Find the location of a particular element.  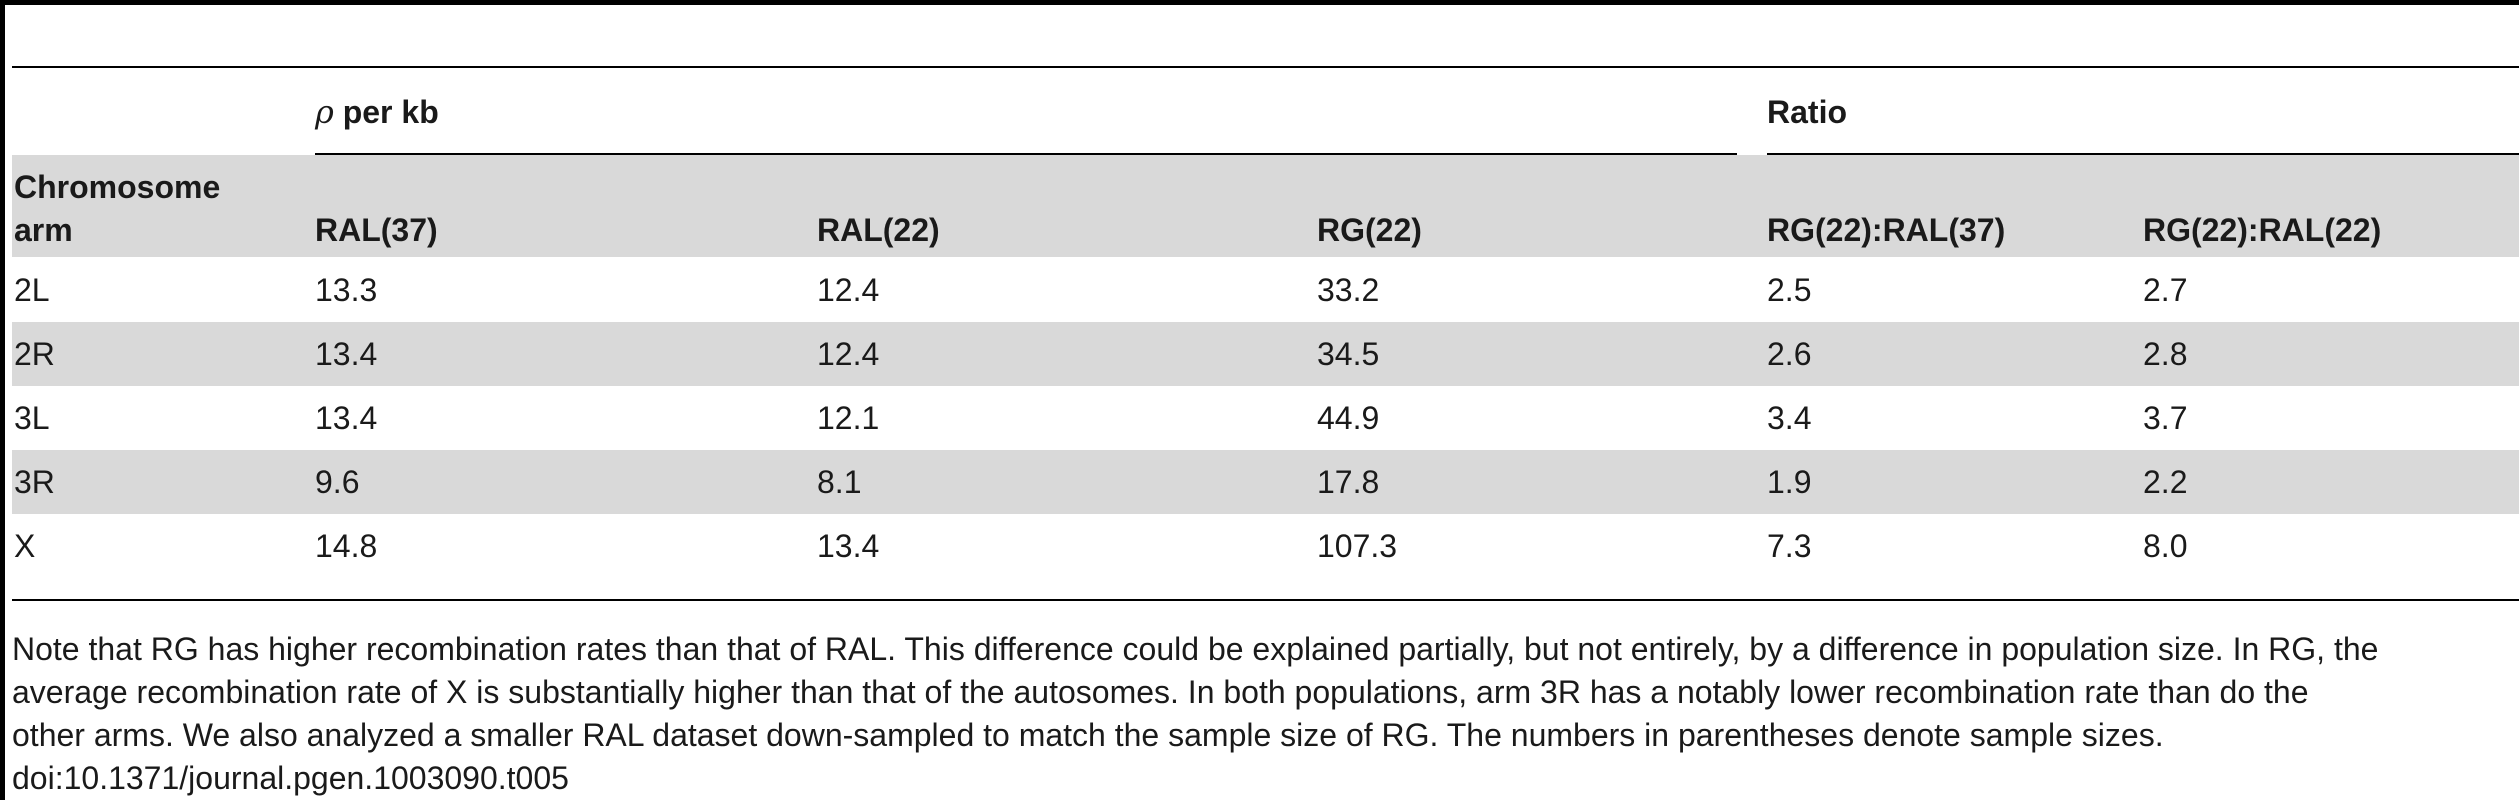

group-header-ratio: Ratio is located at coordinates (1807, 112).